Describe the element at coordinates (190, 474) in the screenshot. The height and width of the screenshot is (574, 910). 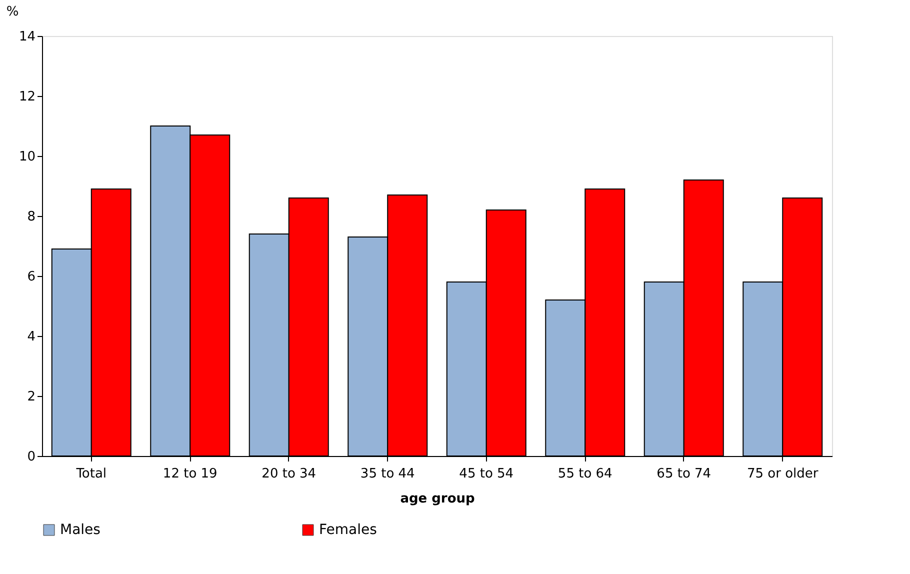
I see `x-tick-label: 12 to 19` at that location.